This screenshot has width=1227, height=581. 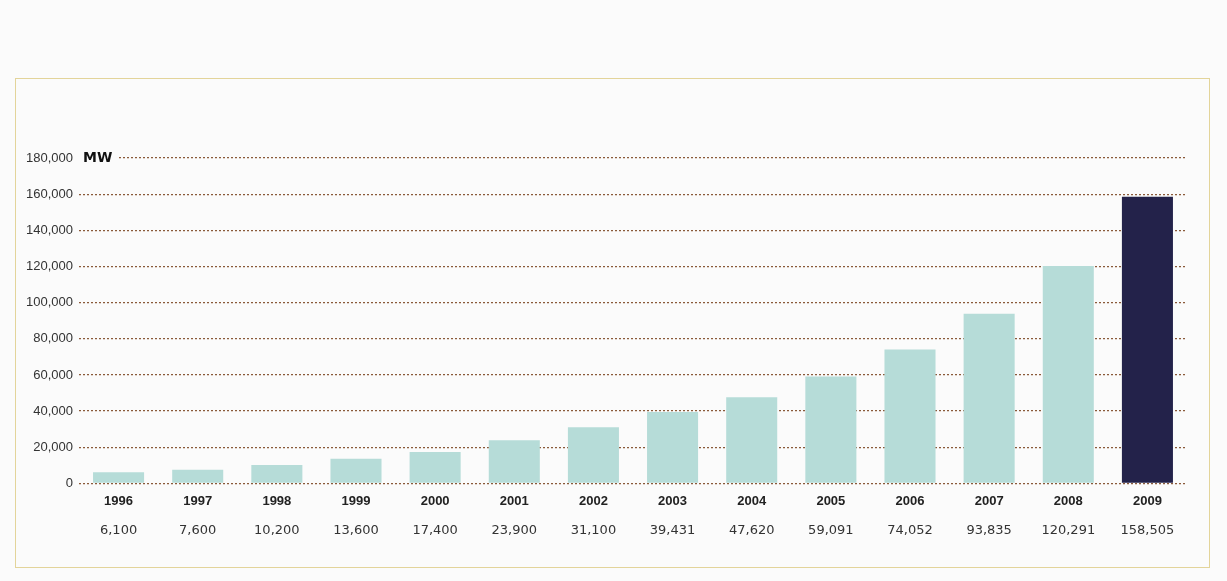 What do you see at coordinates (831, 500) in the screenshot?
I see `x-tick-label: 2005` at bounding box center [831, 500].